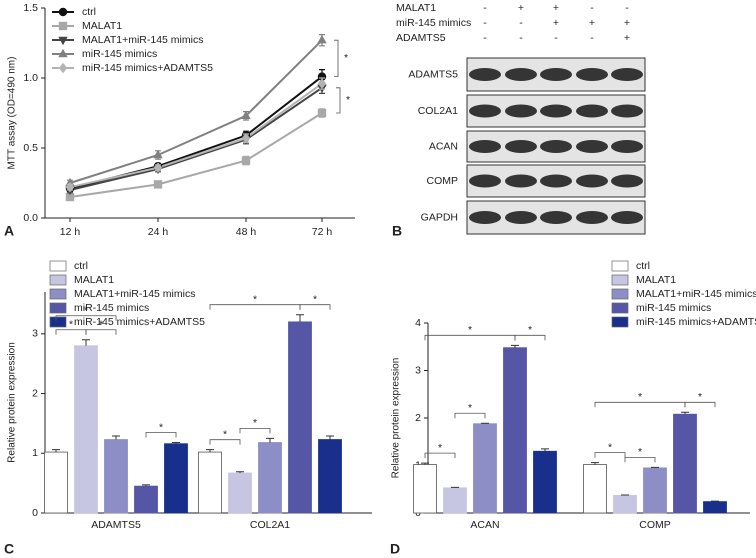 Image resolution: width=756 pixels, height=558 pixels. I want to click on condition-mark: +, so click(556, 23).